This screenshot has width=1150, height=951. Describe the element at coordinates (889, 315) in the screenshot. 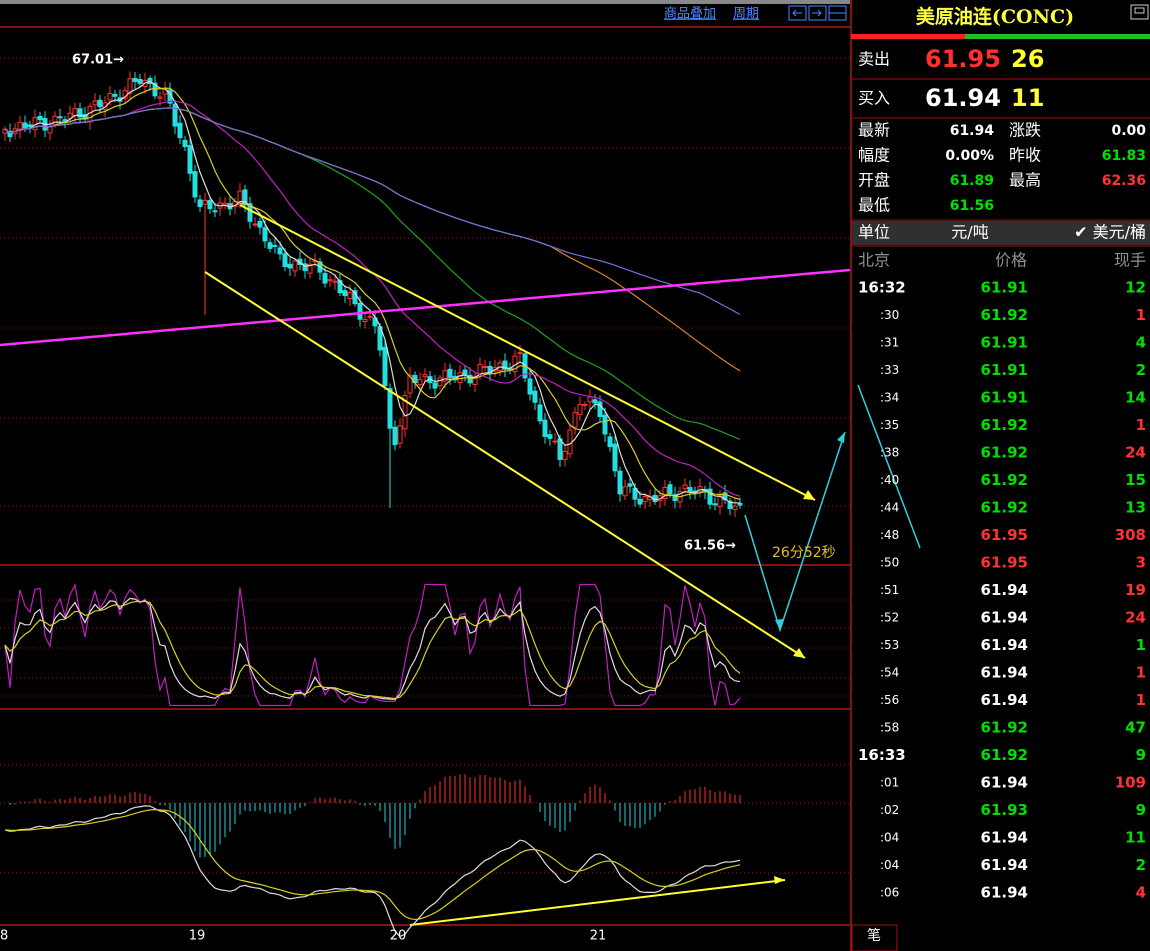

I see `tick-time: :30` at that location.